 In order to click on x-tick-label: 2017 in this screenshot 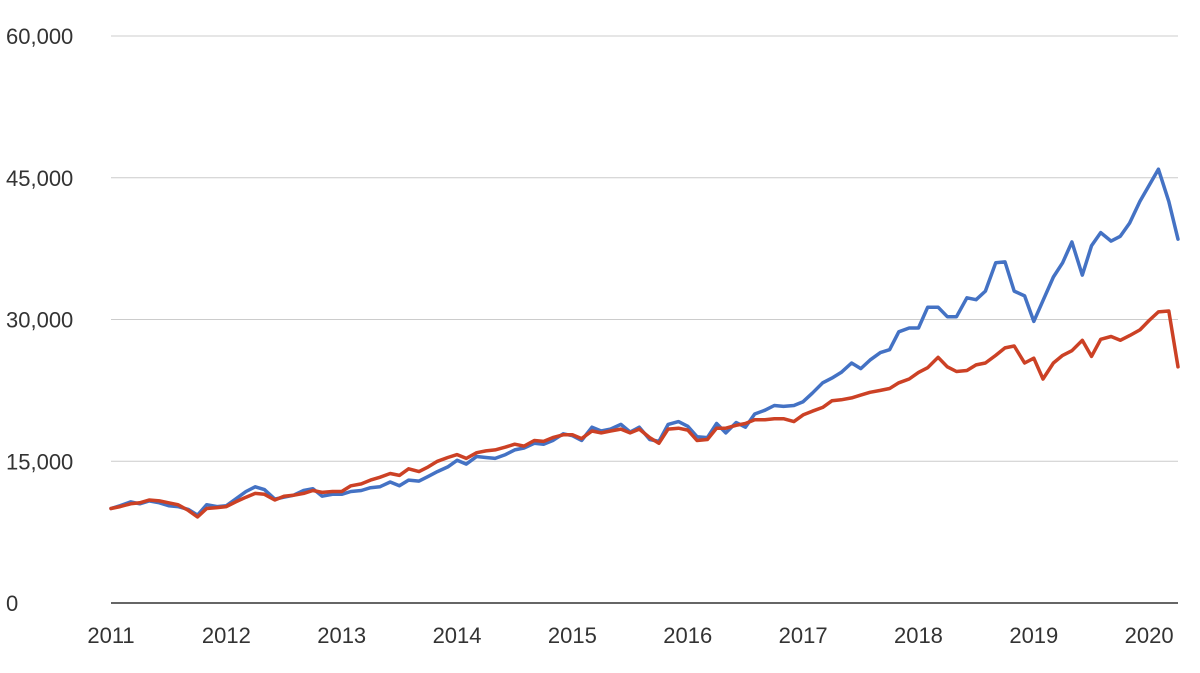, I will do `click(803, 635)`.